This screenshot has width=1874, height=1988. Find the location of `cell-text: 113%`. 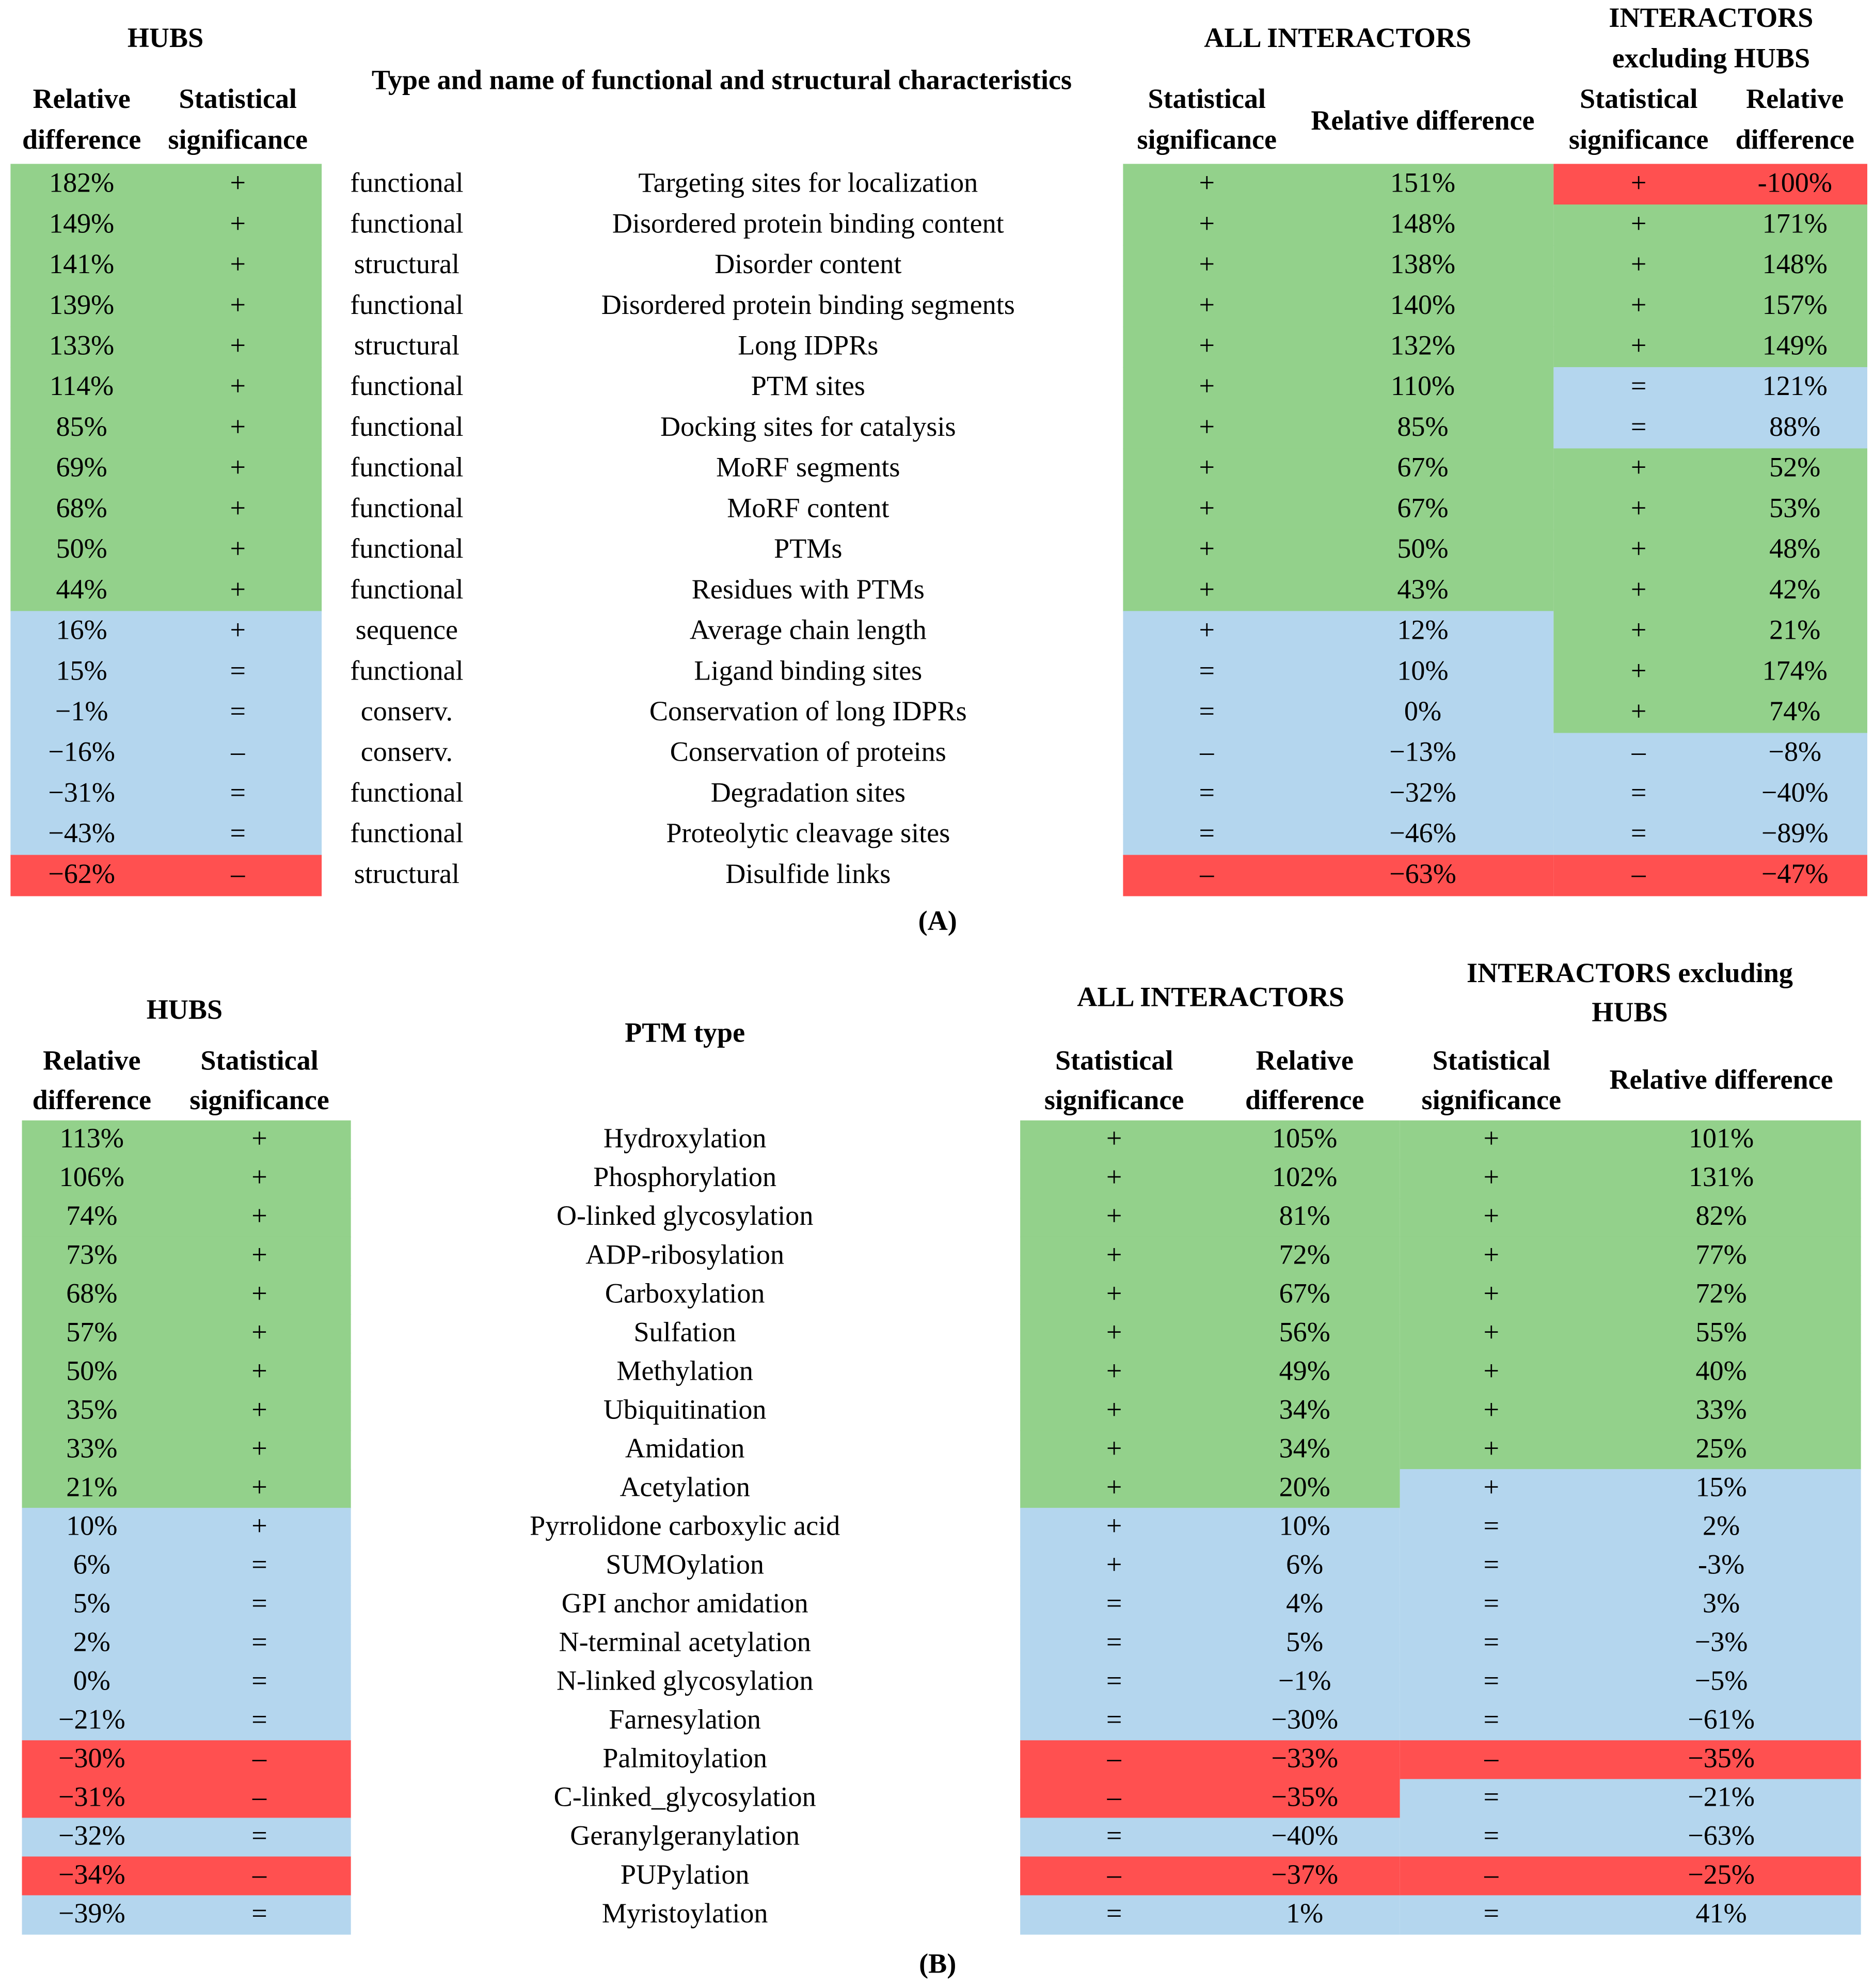

cell-text: 113% is located at coordinates (92, 1138).